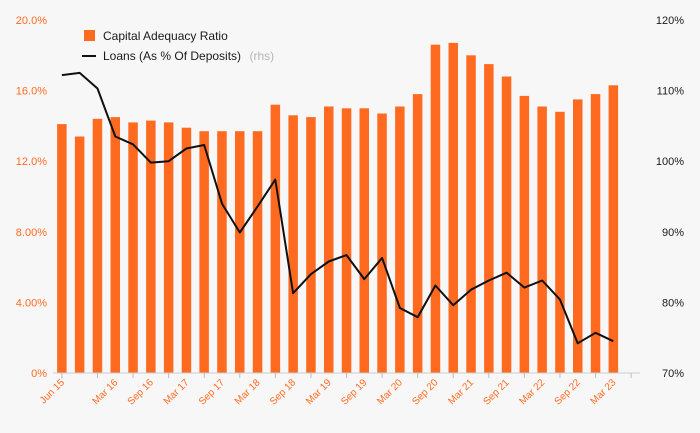  I want to click on x-tick-label: Sep 16, so click(141, 392).